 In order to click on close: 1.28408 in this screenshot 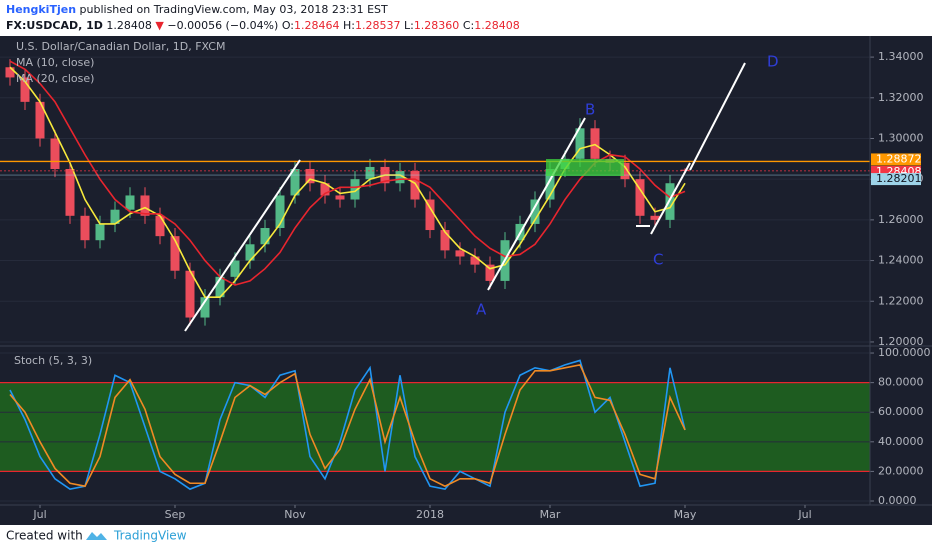, I will do `click(497, 25)`.